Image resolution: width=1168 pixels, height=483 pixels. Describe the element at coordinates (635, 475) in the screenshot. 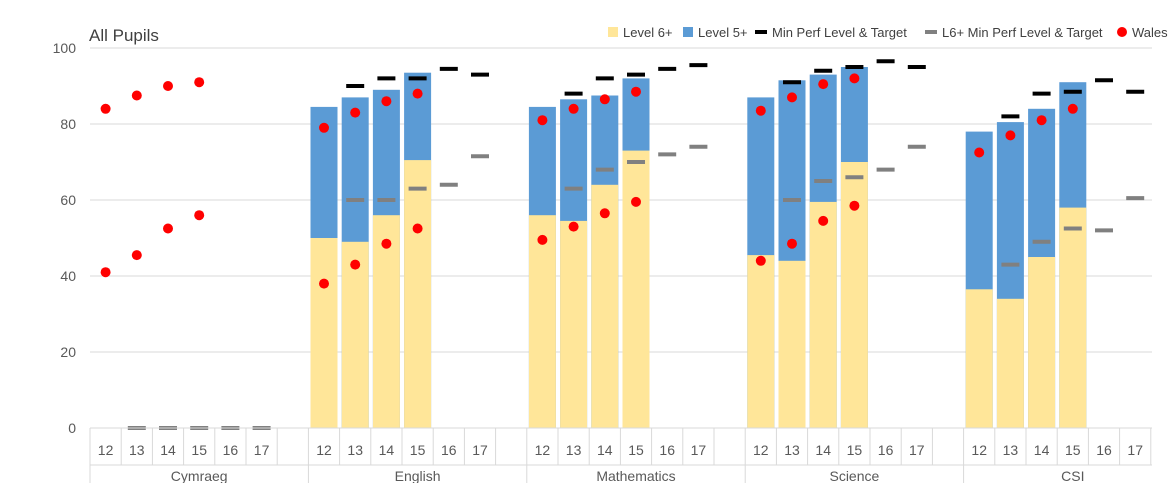

I see `x-category-label: Mathematics` at that location.